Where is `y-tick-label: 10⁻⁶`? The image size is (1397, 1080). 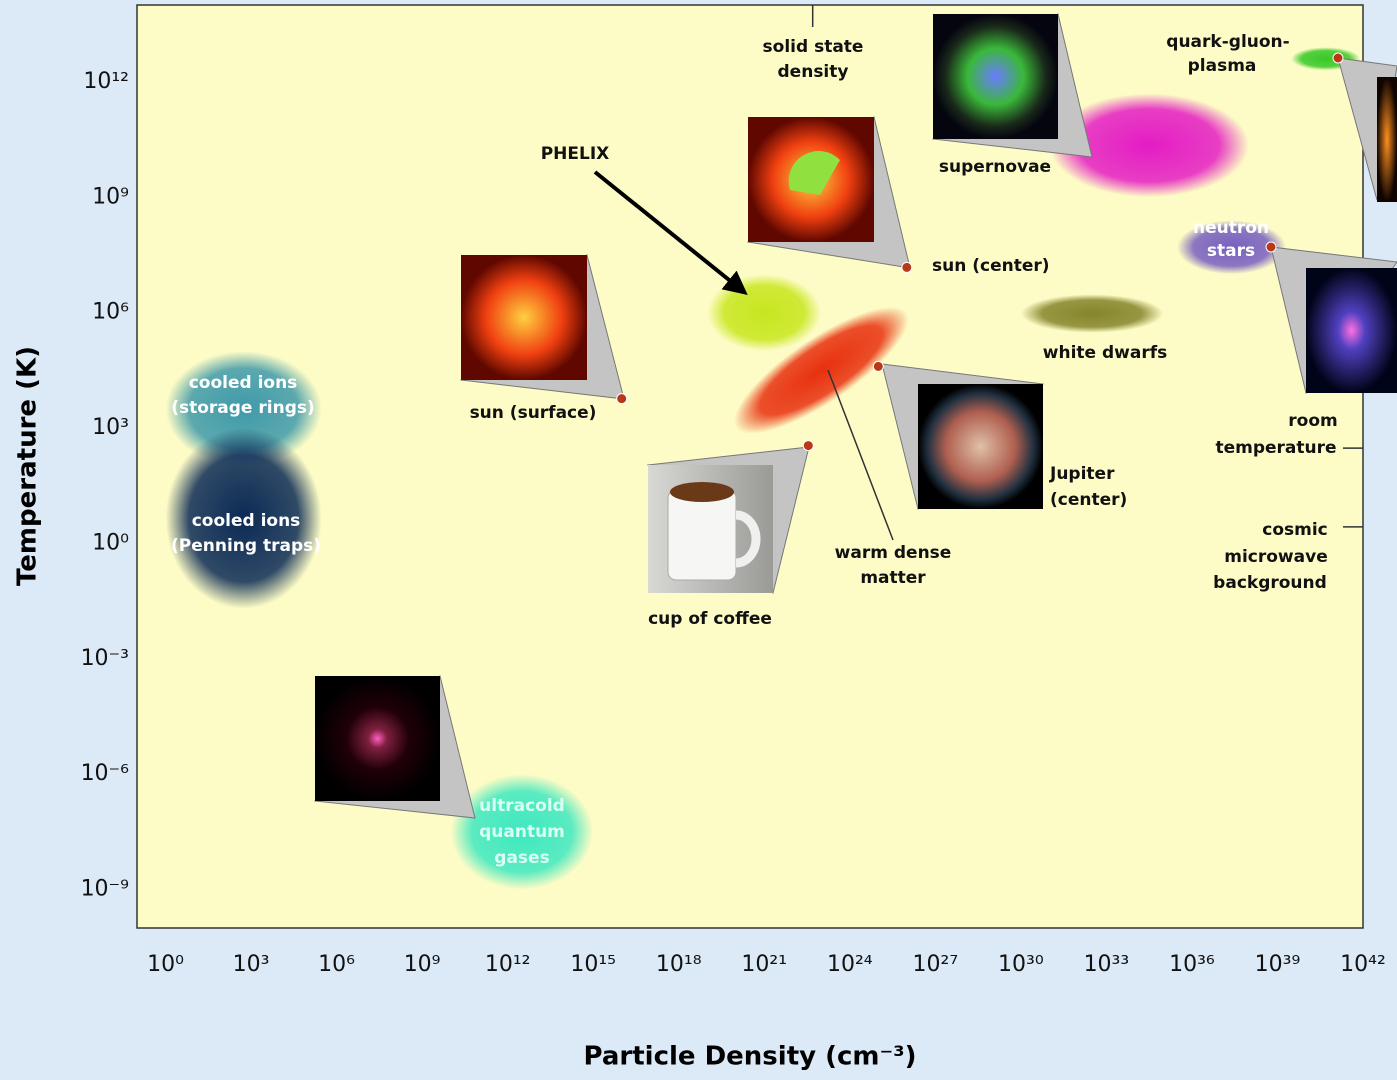
y-tick-label: 10⁻⁶ is located at coordinates (105, 773).